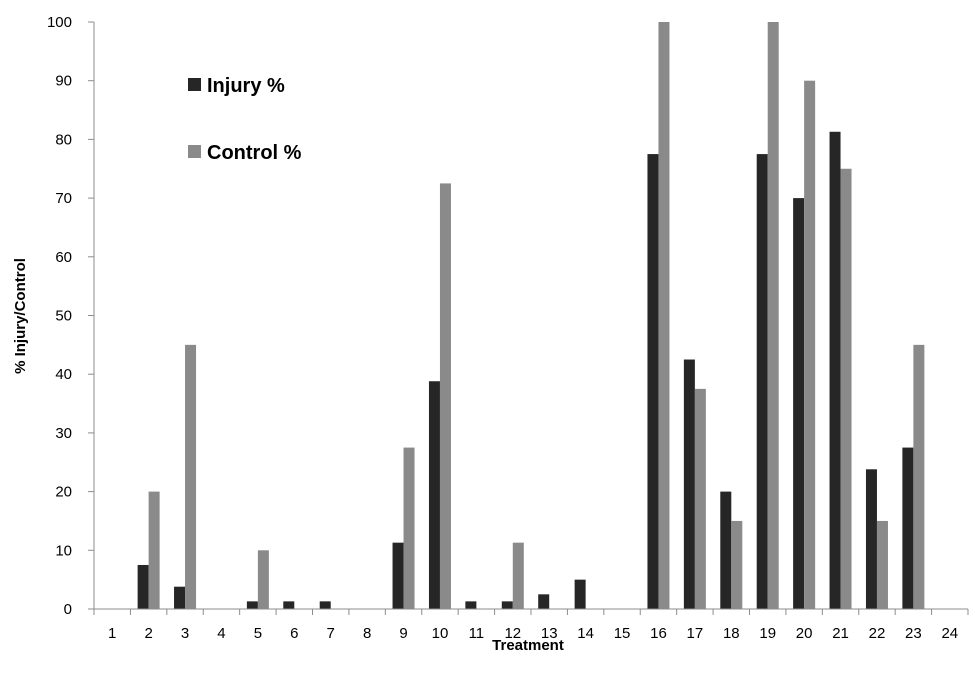 Image resolution: width=975 pixels, height=681 pixels. I want to click on x-tick-label: 6, so click(294, 633).